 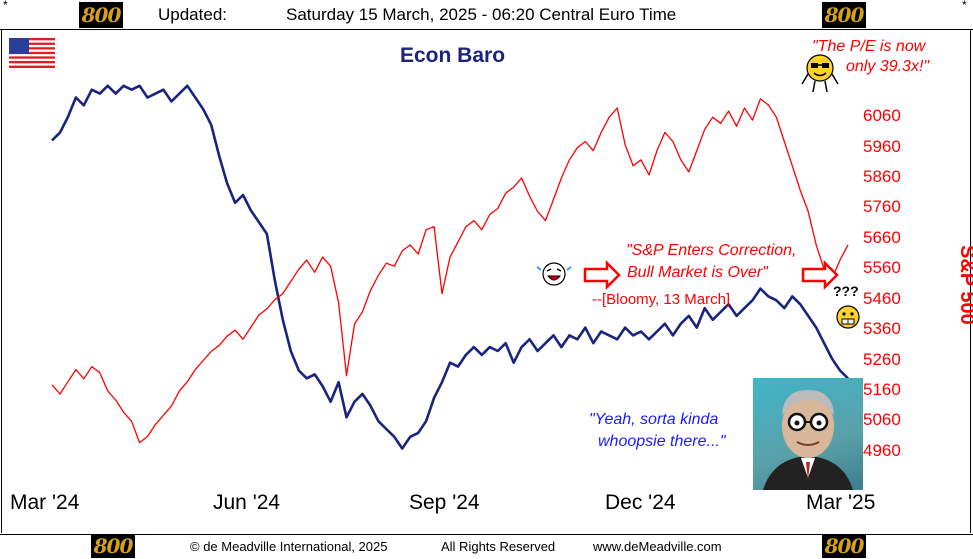 I want to click on y-tick-label: 5460, so click(x=882, y=298).